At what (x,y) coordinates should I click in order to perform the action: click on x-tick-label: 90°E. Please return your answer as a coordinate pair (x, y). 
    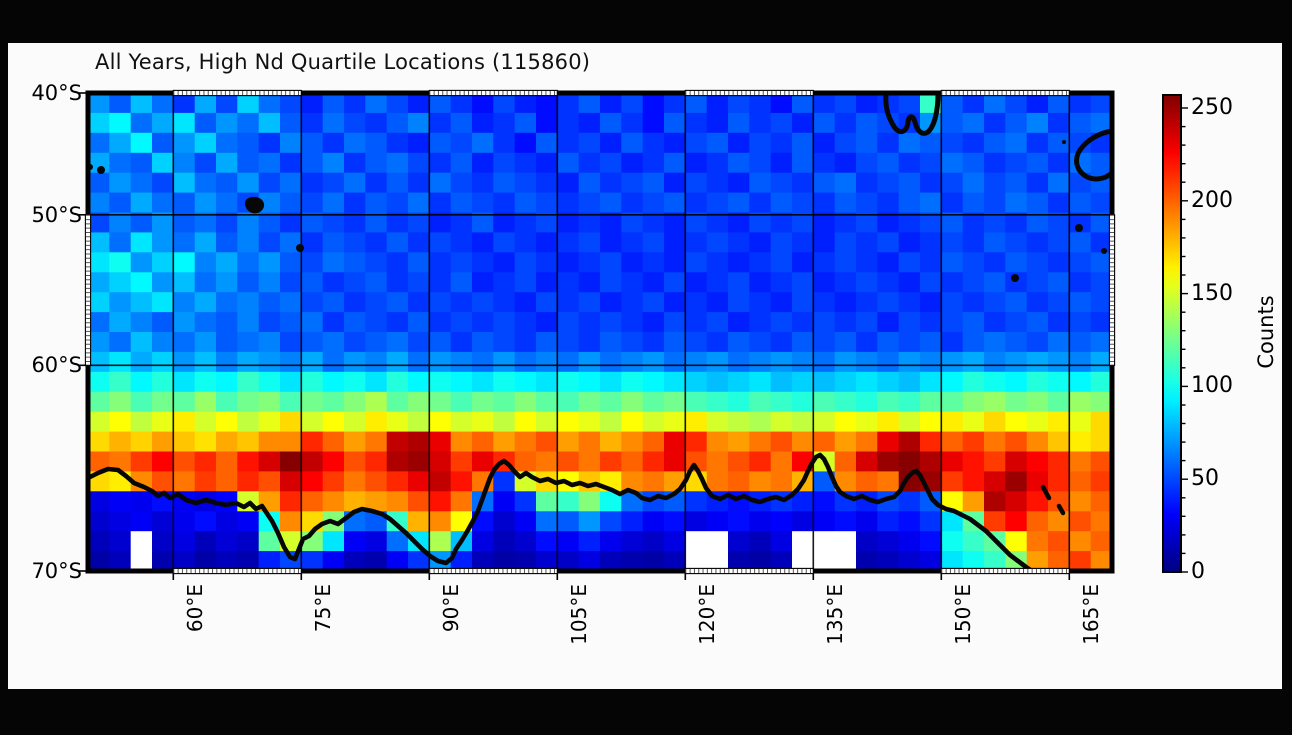
    Looking at the image, I should click on (451, 608).